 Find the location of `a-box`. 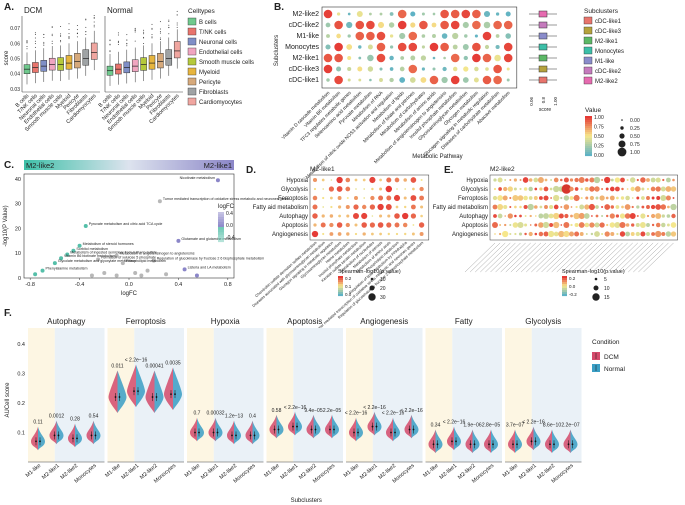

a-box is located at coordinates (52, 64).